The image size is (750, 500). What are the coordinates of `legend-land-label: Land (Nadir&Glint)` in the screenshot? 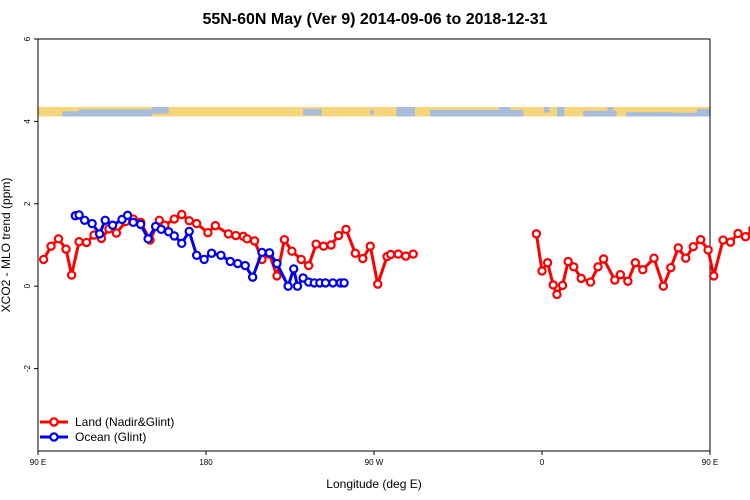 It's located at (124, 422).